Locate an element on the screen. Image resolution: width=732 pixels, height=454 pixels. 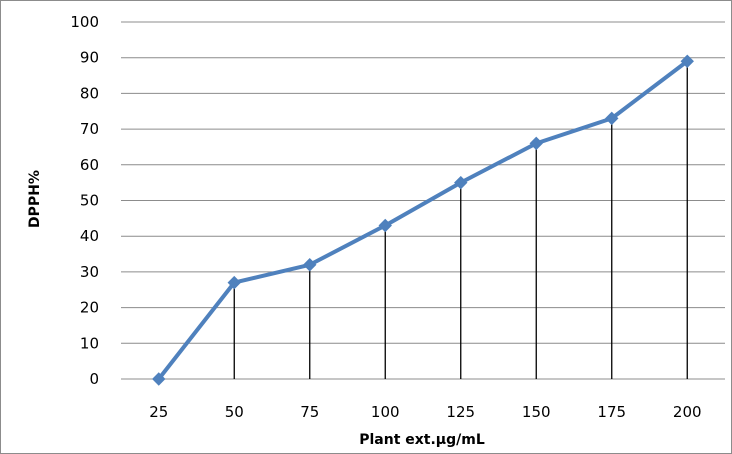
y-tick-label-60: 60 is located at coordinates (89, 165).